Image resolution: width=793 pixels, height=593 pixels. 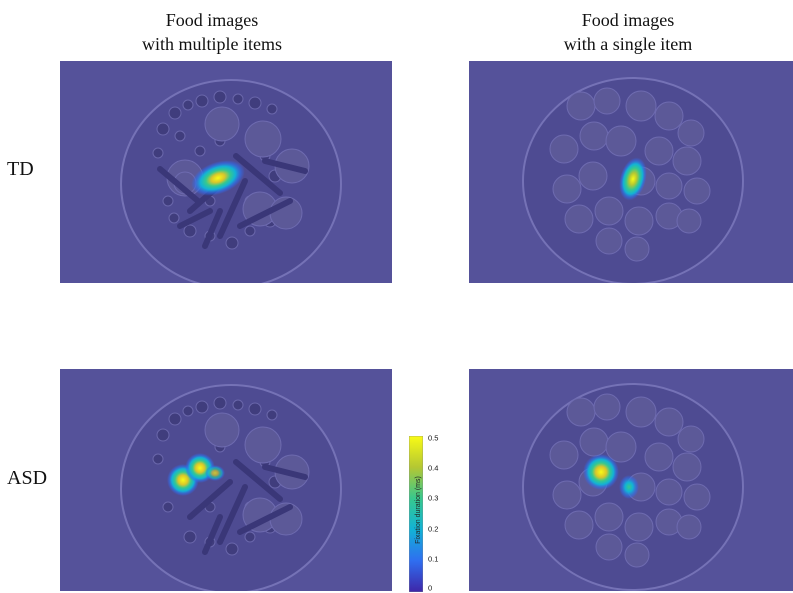 What do you see at coordinates (430, 588) in the screenshot?
I see `colorbar-tick: 0` at bounding box center [430, 588].